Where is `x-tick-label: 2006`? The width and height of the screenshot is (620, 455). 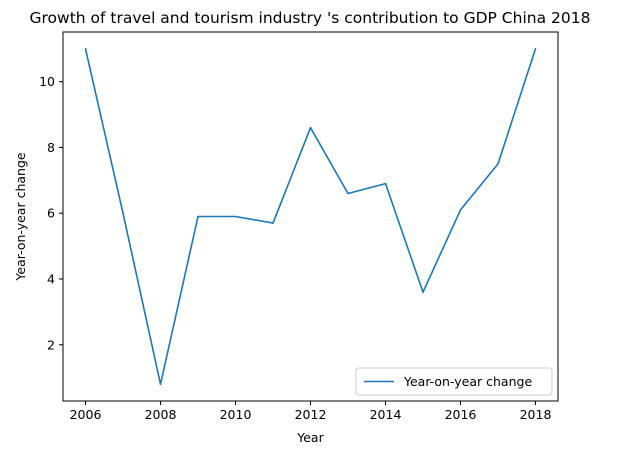 x-tick-label: 2006 is located at coordinates (86, 414).